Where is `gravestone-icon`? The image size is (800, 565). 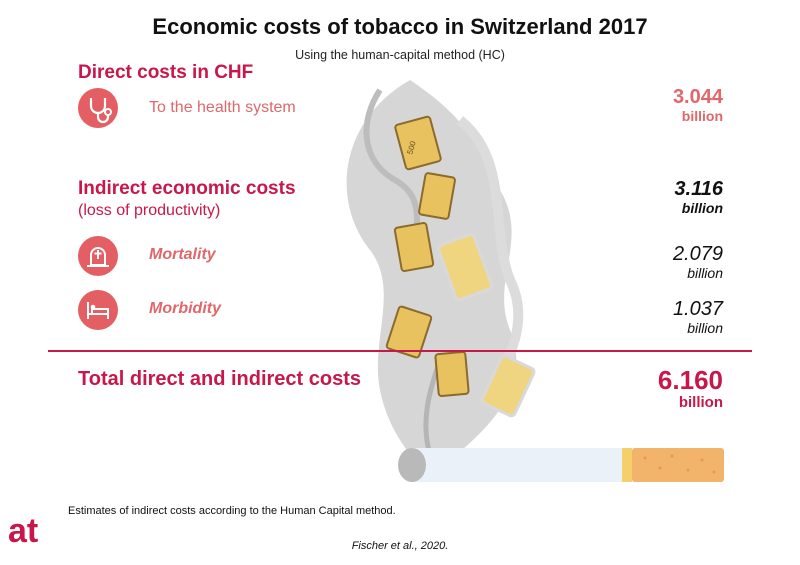
gravestone-icon is located at coordinates (98, 256).